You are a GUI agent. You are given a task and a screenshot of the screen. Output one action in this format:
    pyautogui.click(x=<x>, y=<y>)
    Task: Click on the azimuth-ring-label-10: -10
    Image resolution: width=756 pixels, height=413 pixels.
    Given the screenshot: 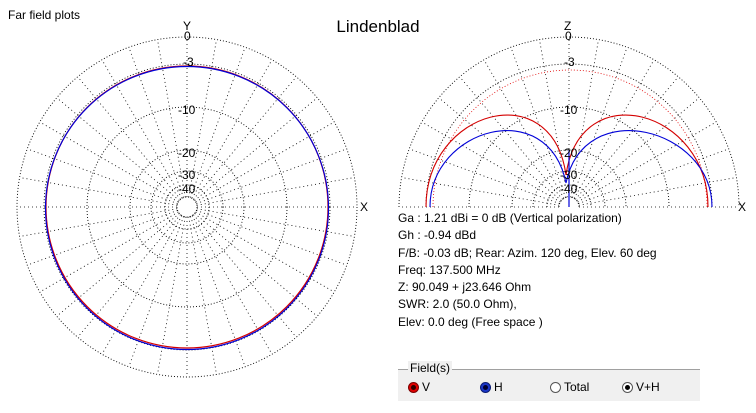 What is the action you would take?
    pyautogui.click(x=187, y=110)
    